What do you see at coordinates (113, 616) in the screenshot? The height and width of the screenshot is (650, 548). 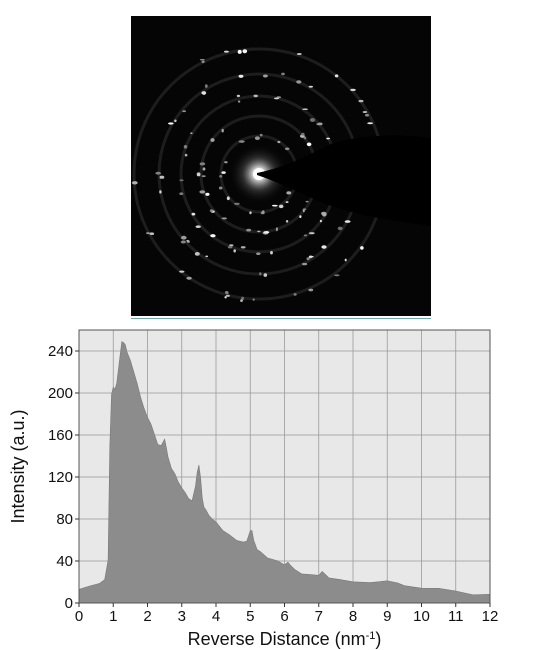 I see `x-tick-label: 1` at bounding box center [113, 616].